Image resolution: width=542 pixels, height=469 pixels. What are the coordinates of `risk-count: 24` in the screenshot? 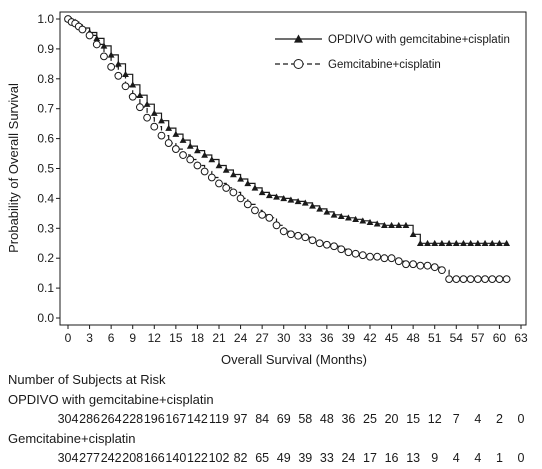 It's located at (348, 458).